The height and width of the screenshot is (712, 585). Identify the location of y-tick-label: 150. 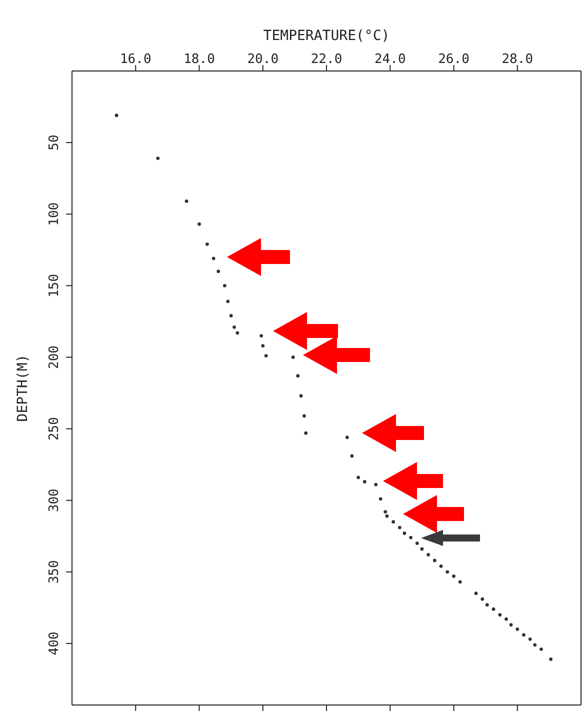
(54, 286).